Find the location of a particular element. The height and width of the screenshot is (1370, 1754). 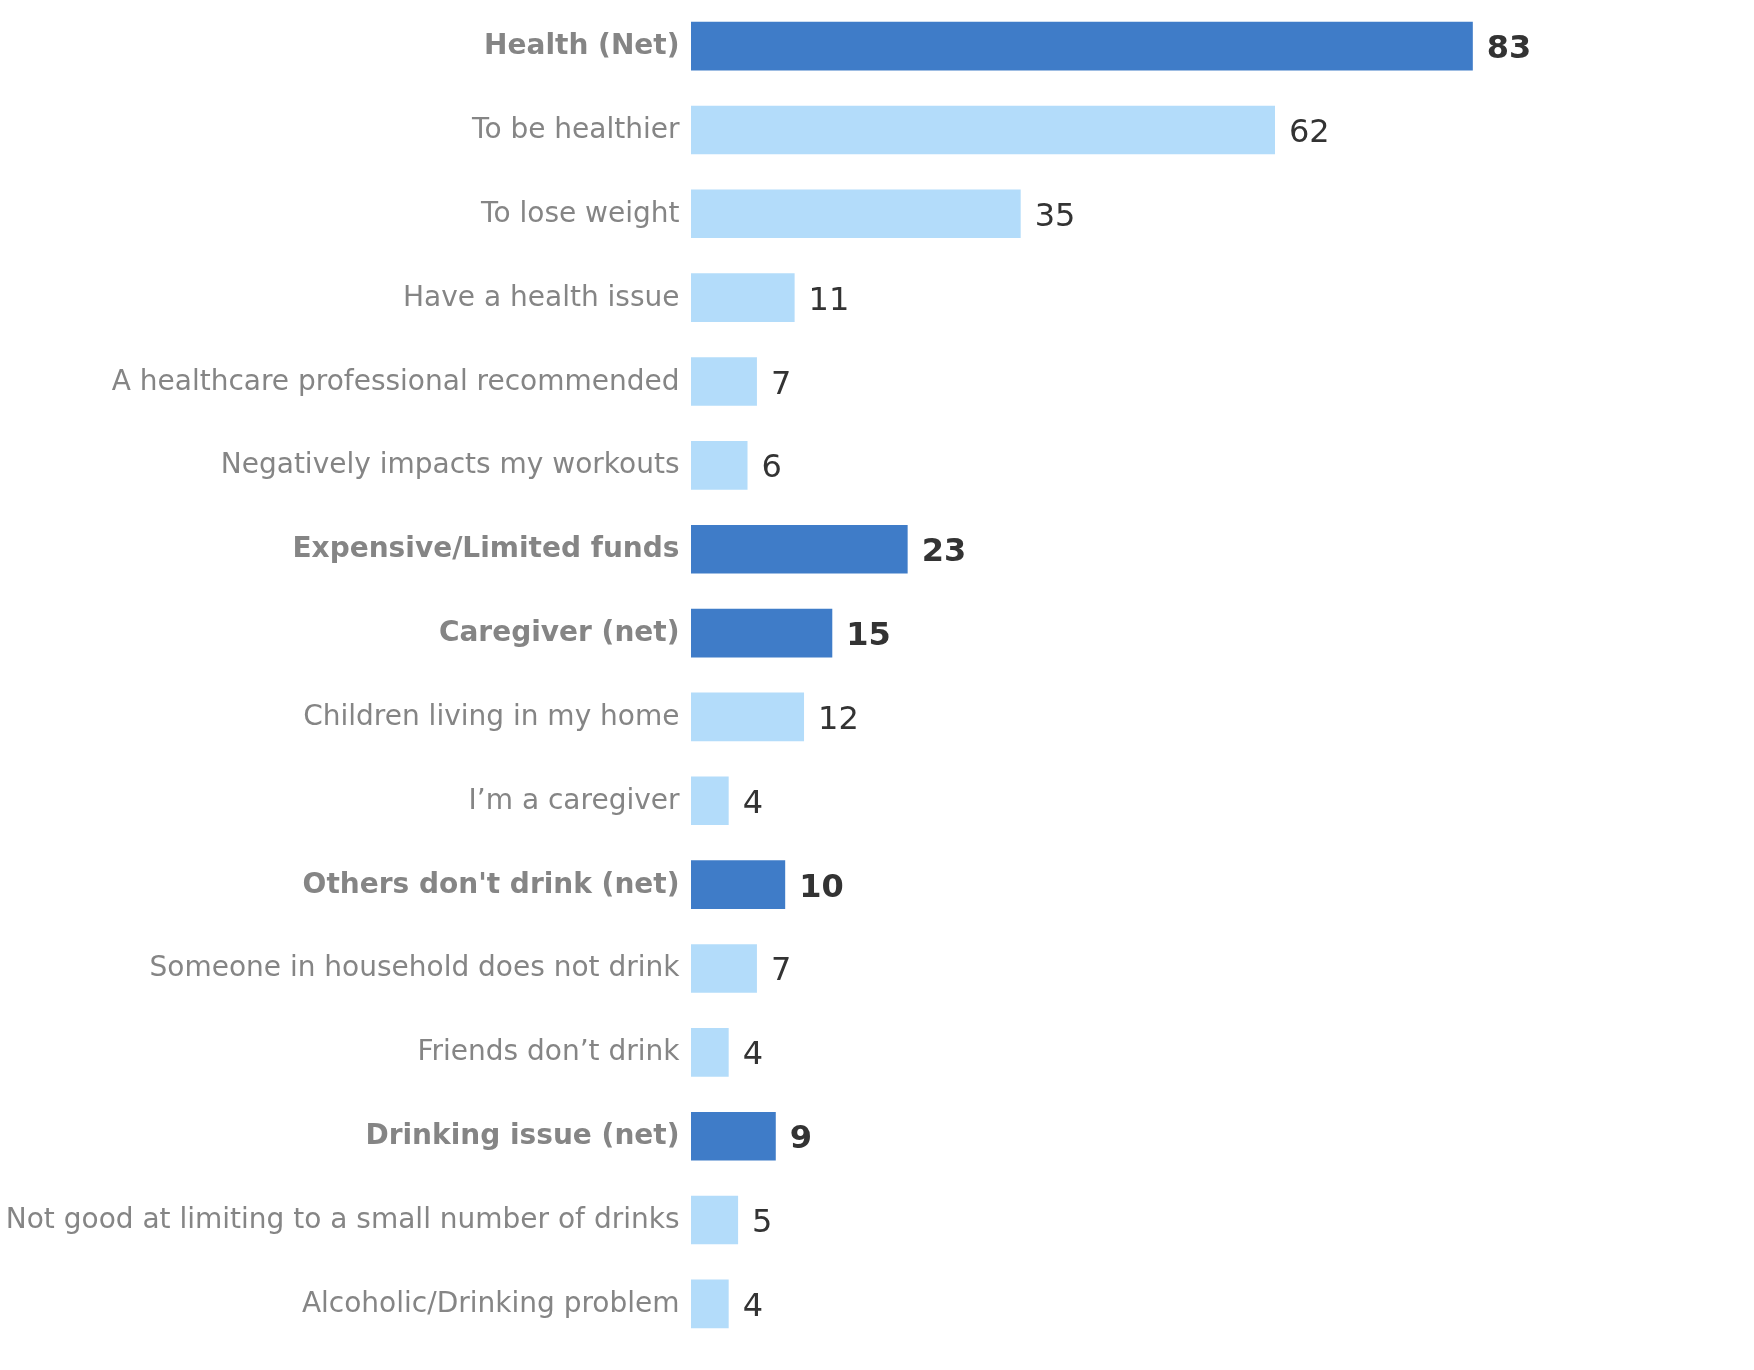

data-label: 62 is located at coordinates (1309, 130).